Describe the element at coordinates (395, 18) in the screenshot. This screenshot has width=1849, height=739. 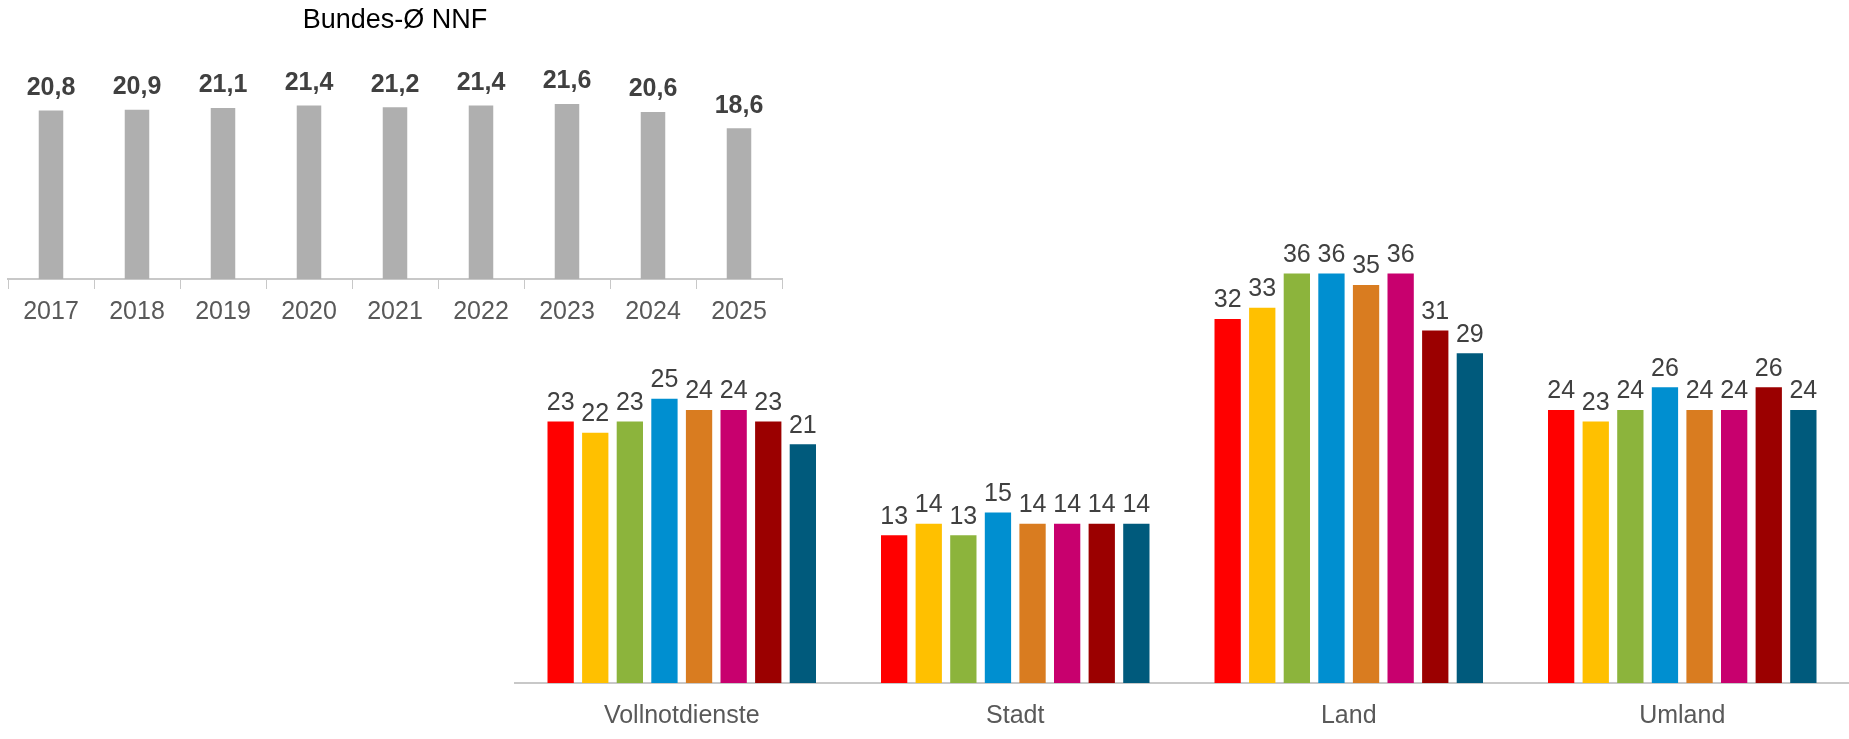
I see `chart-title: Bundes-Ø NNF` at that location.